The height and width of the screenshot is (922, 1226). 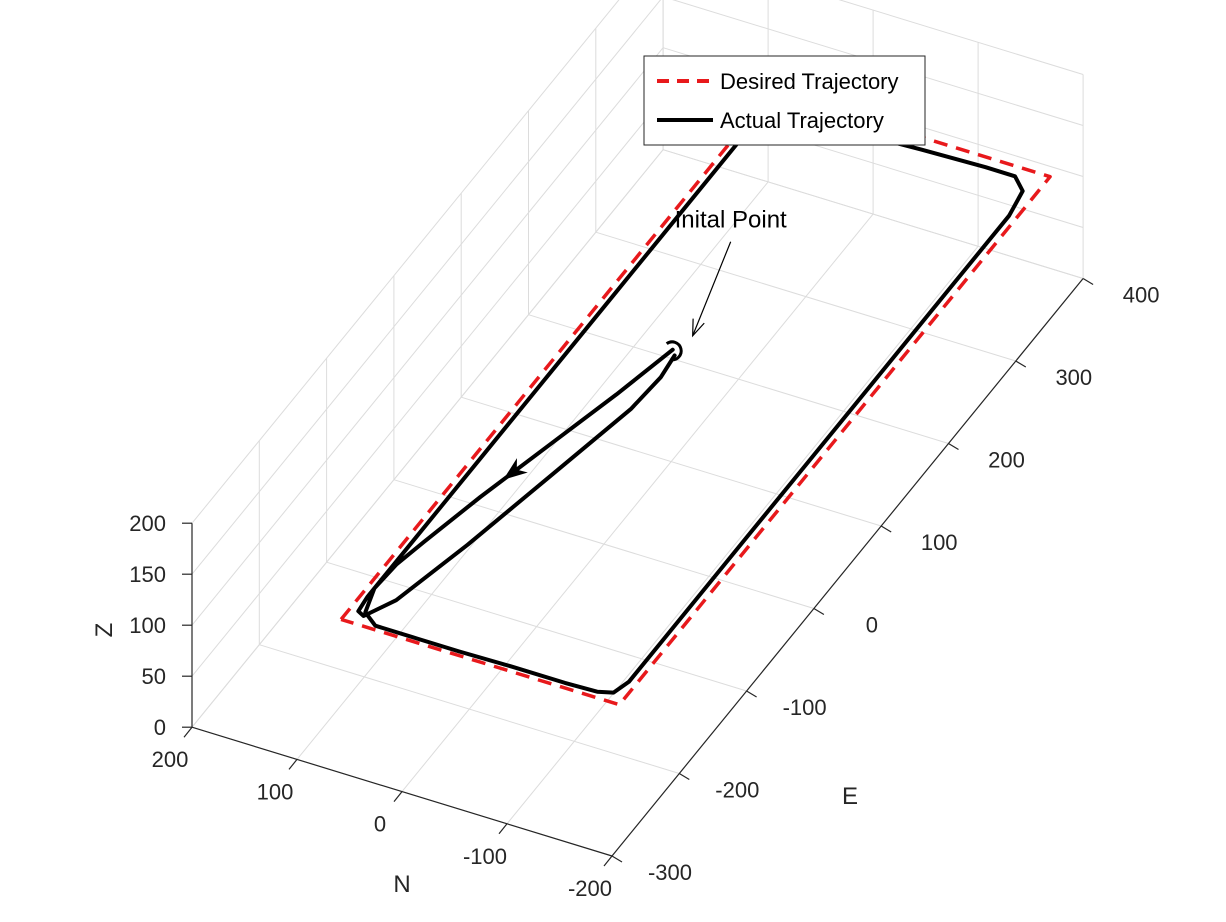 I want to click on y-tick-label: -100, so click(x=805, y=707).